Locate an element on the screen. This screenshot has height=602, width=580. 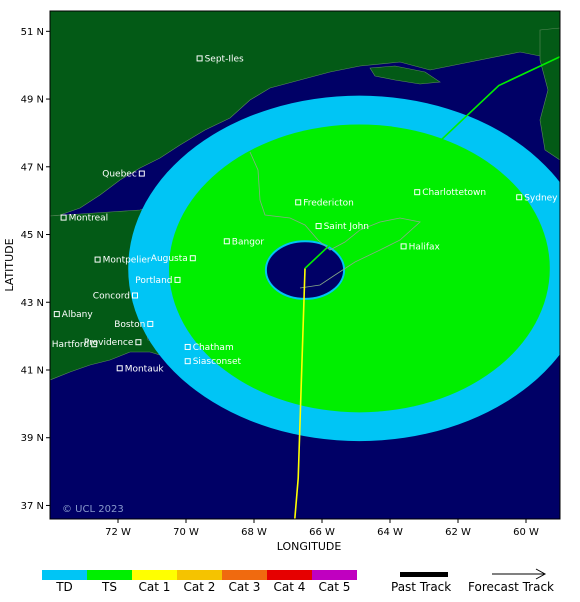
city-montreal: Montreal is located at coordinates (84, 219).